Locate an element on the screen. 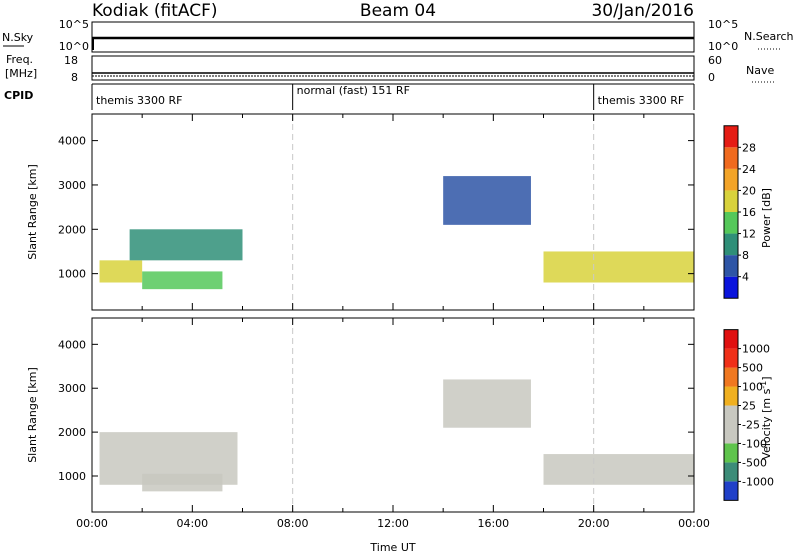 This screenshot has height=559, width=800. power-colorbar-label-3: 12 is located at coordinates (749, 234).